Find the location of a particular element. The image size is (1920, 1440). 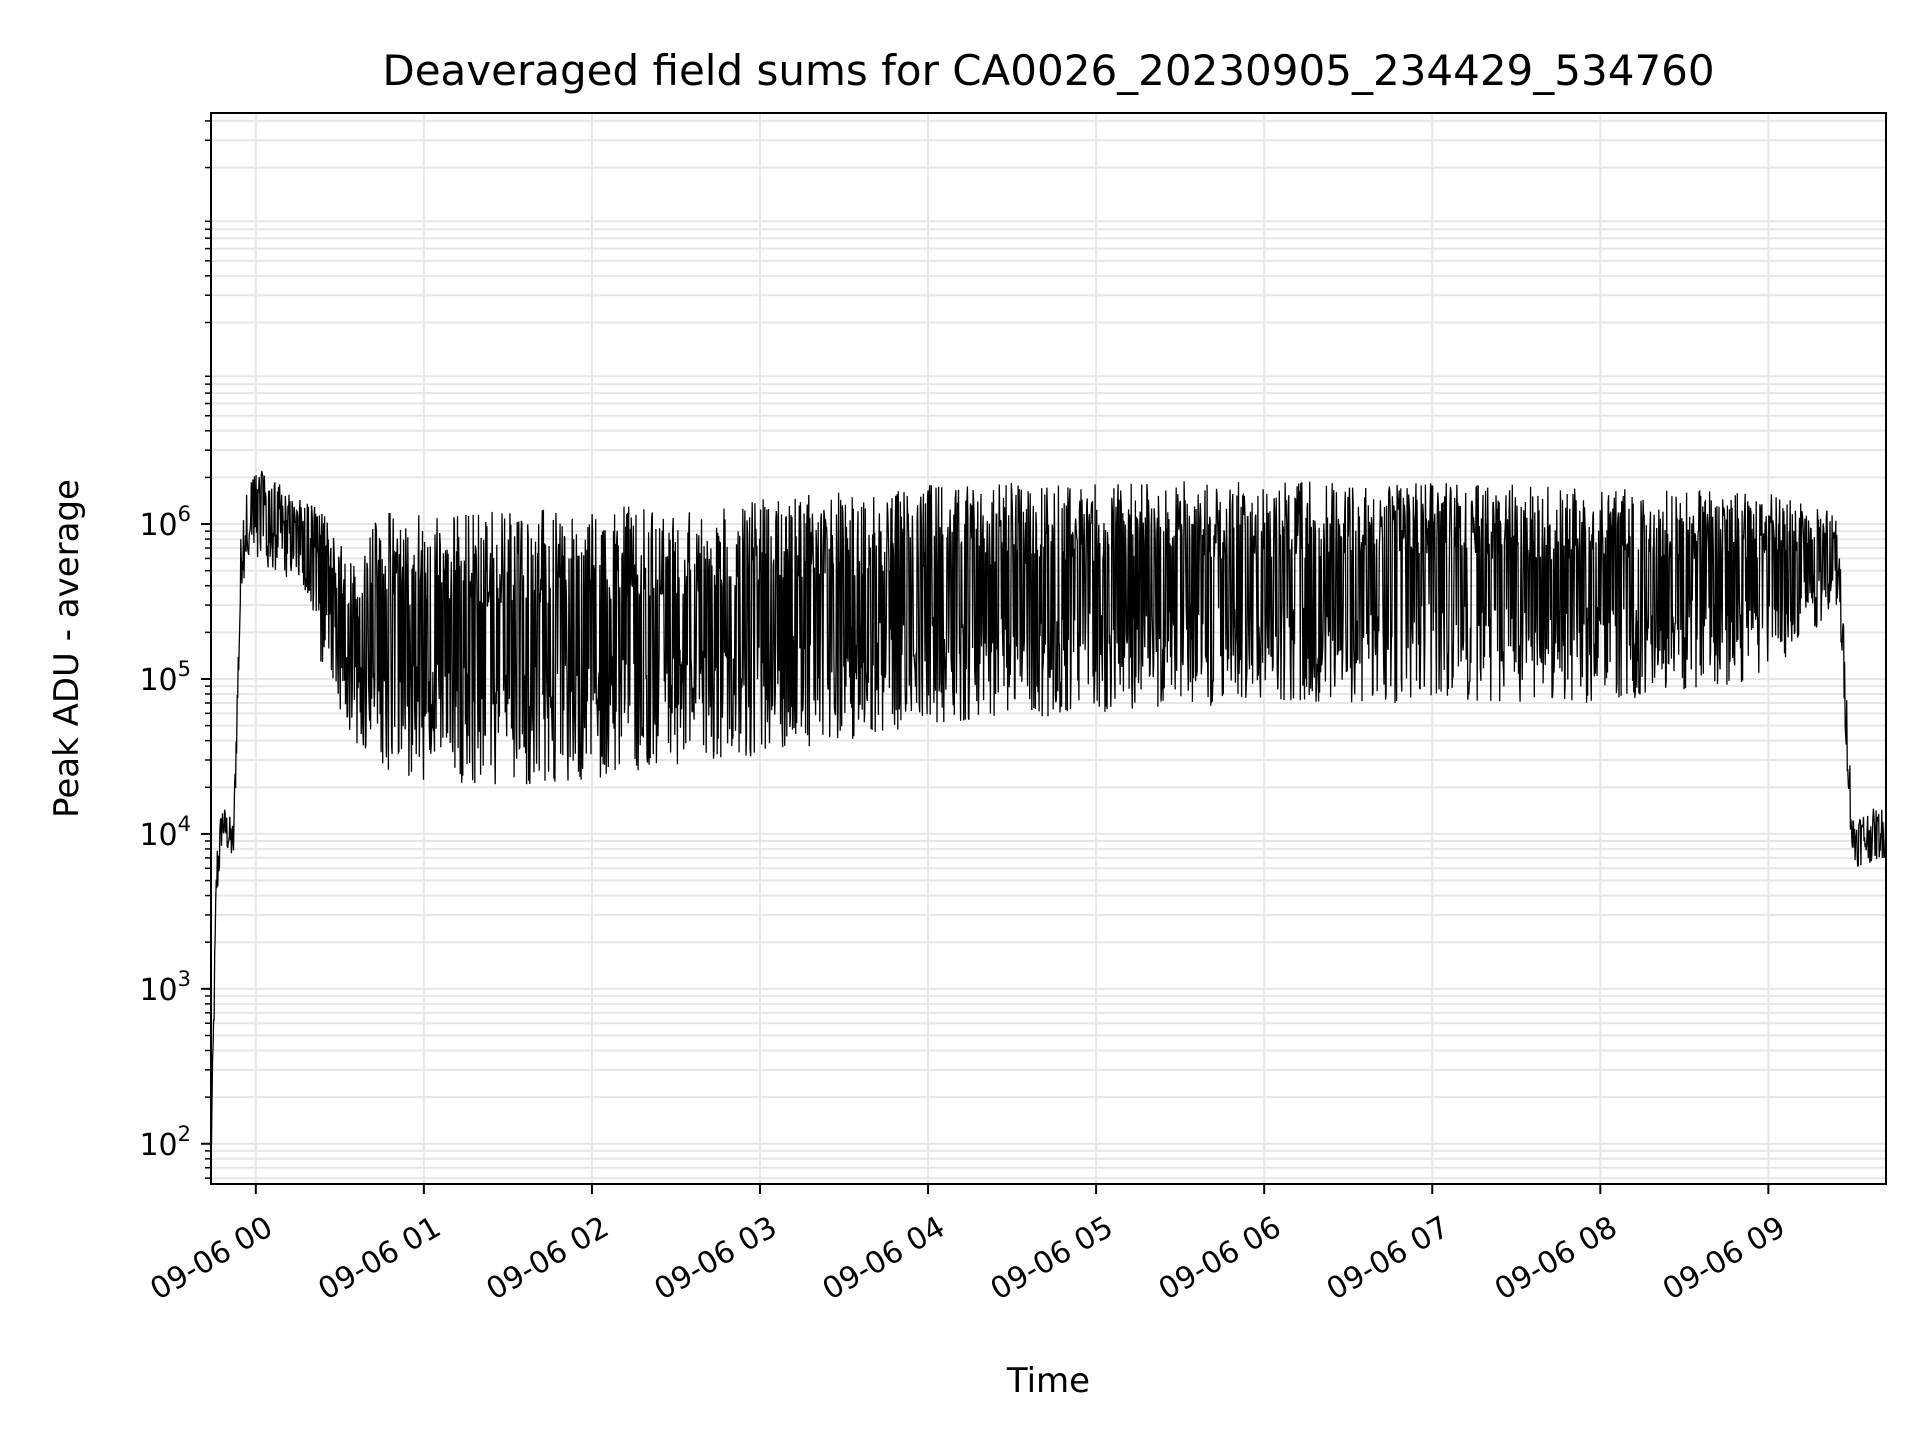

x-tick-label: 09-06 02 is located at coordinates (548, 1259).